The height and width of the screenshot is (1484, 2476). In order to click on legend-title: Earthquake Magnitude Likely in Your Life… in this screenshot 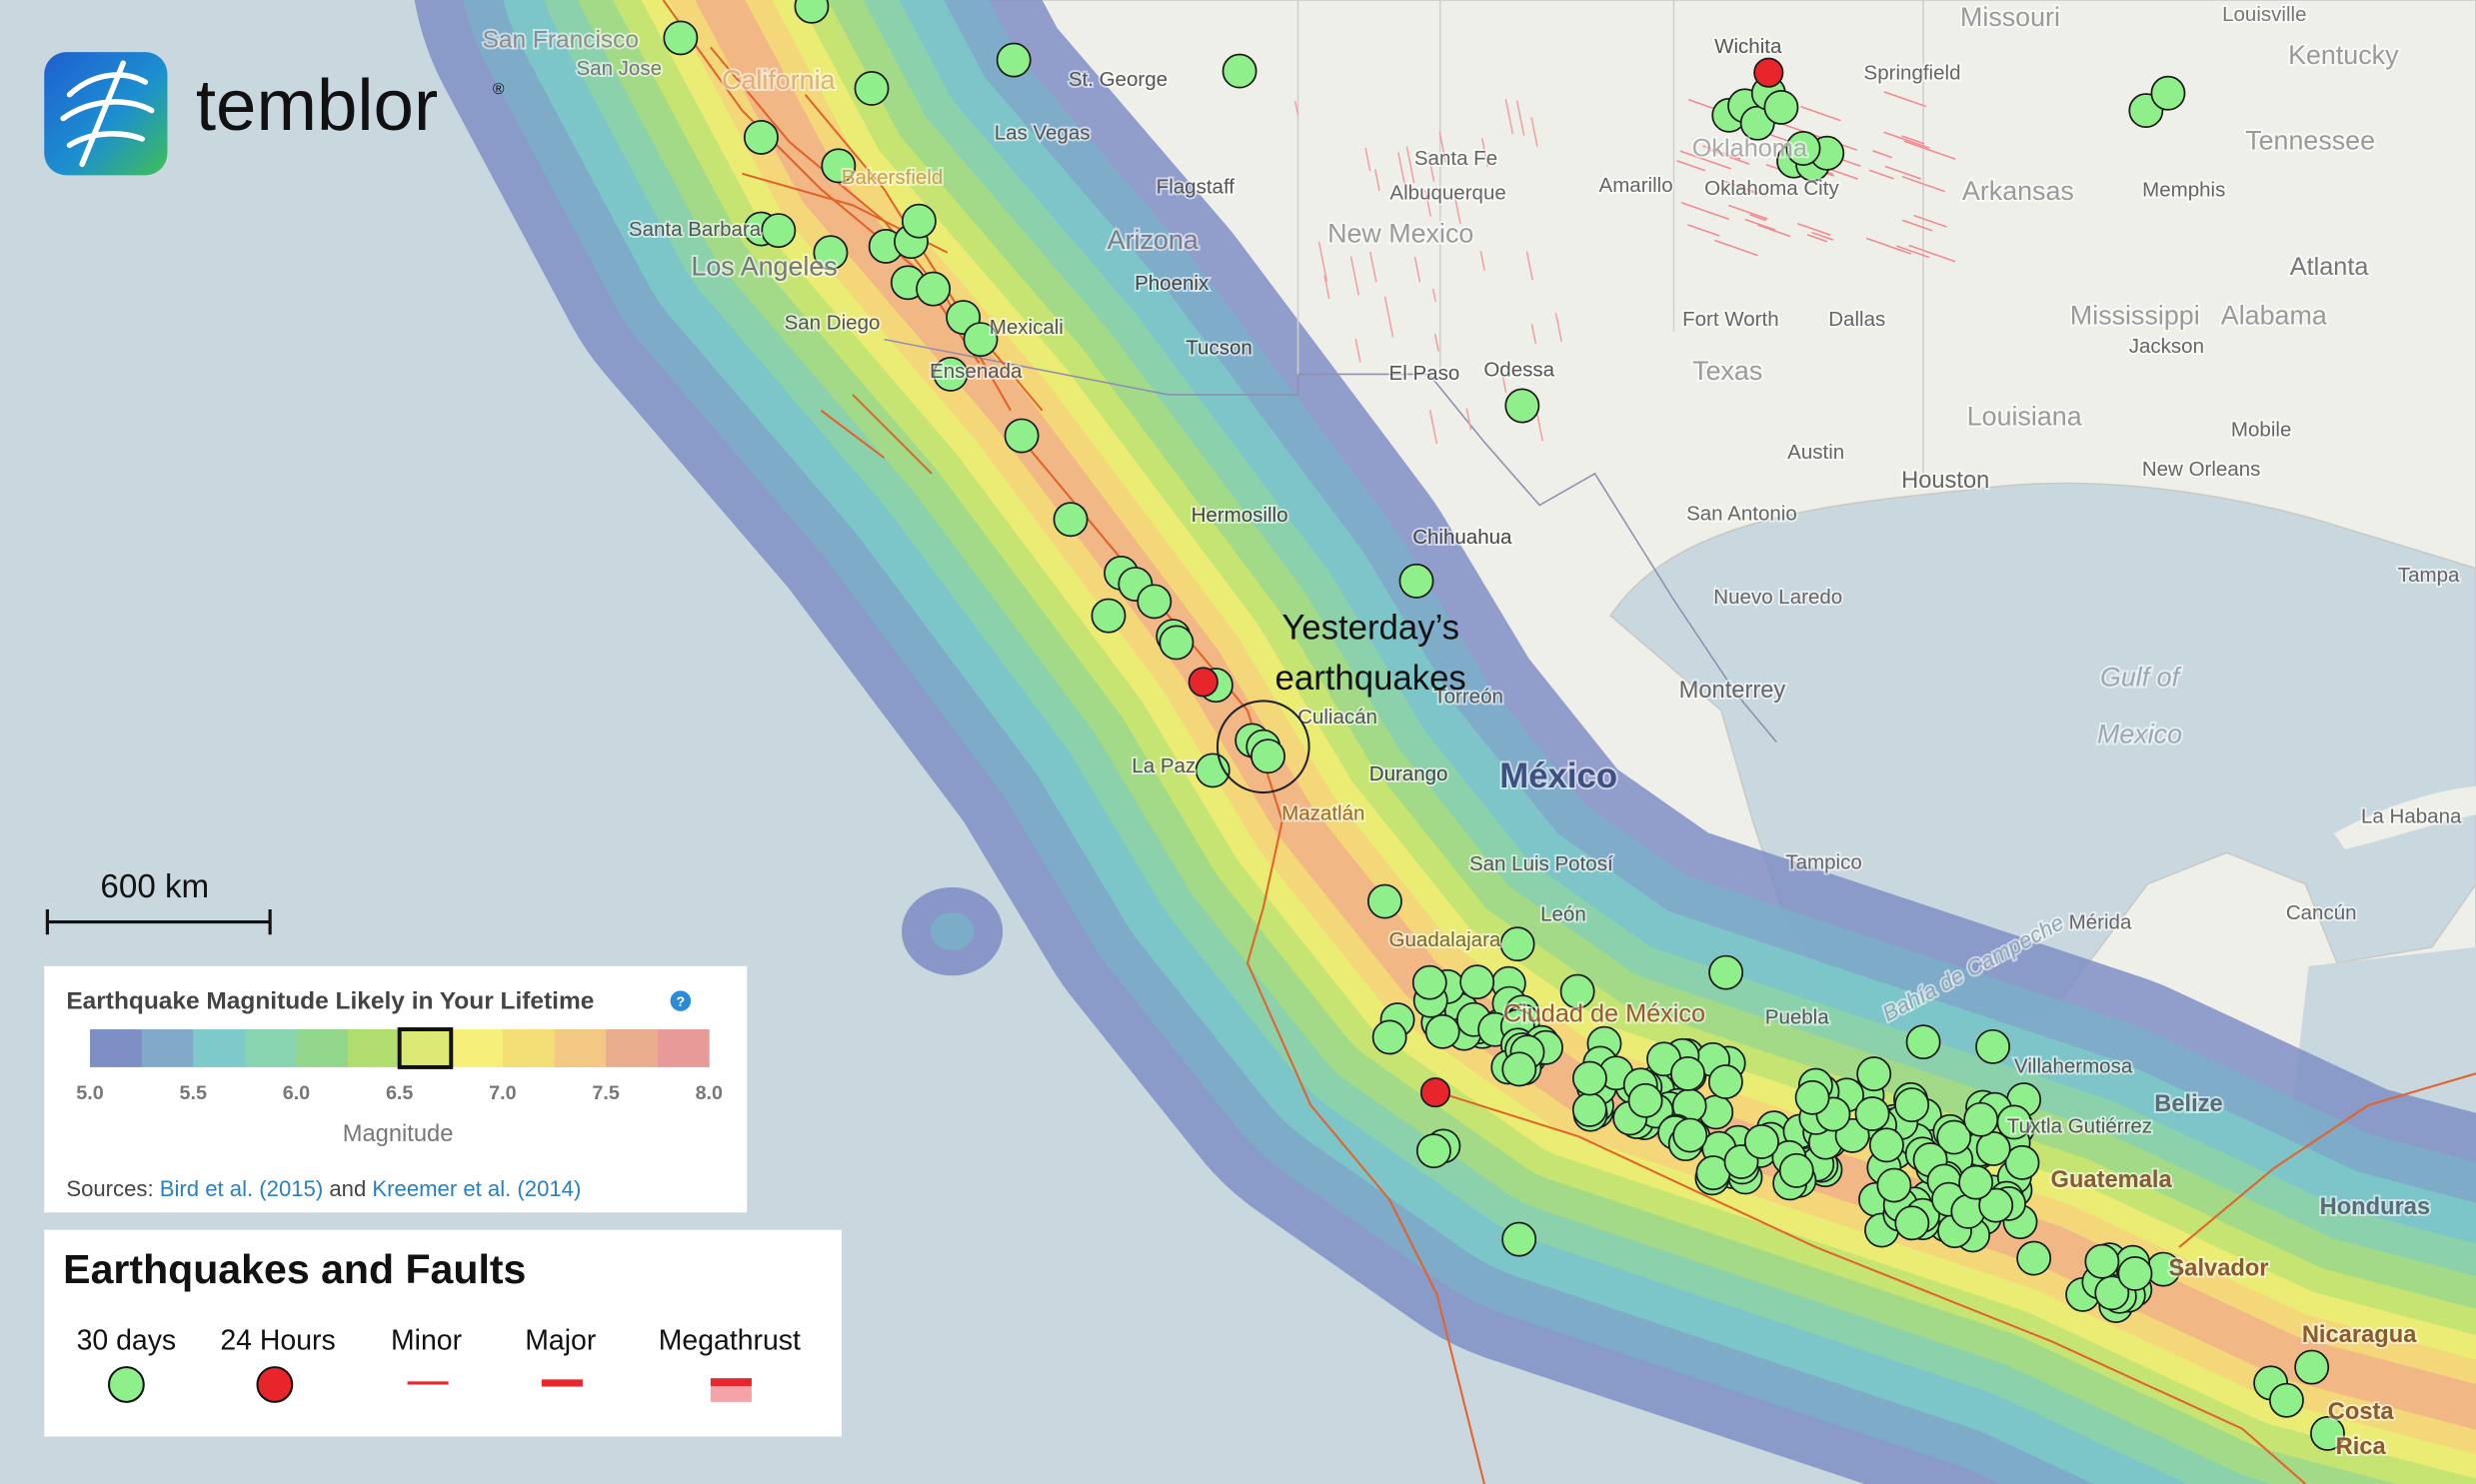, I will do `click(330, 1001)`.